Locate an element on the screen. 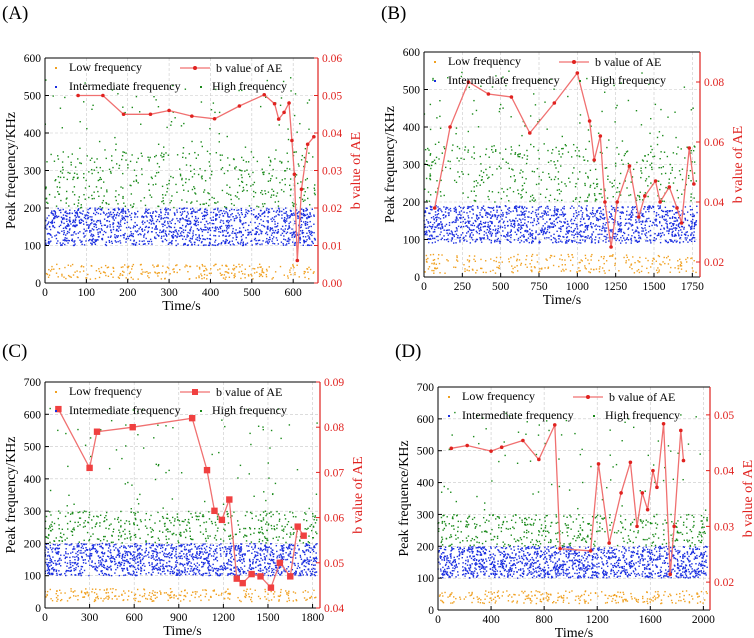 The height and width of the screenshot is (638, 754). low-frequency-points is located at coordinates (560, 263).